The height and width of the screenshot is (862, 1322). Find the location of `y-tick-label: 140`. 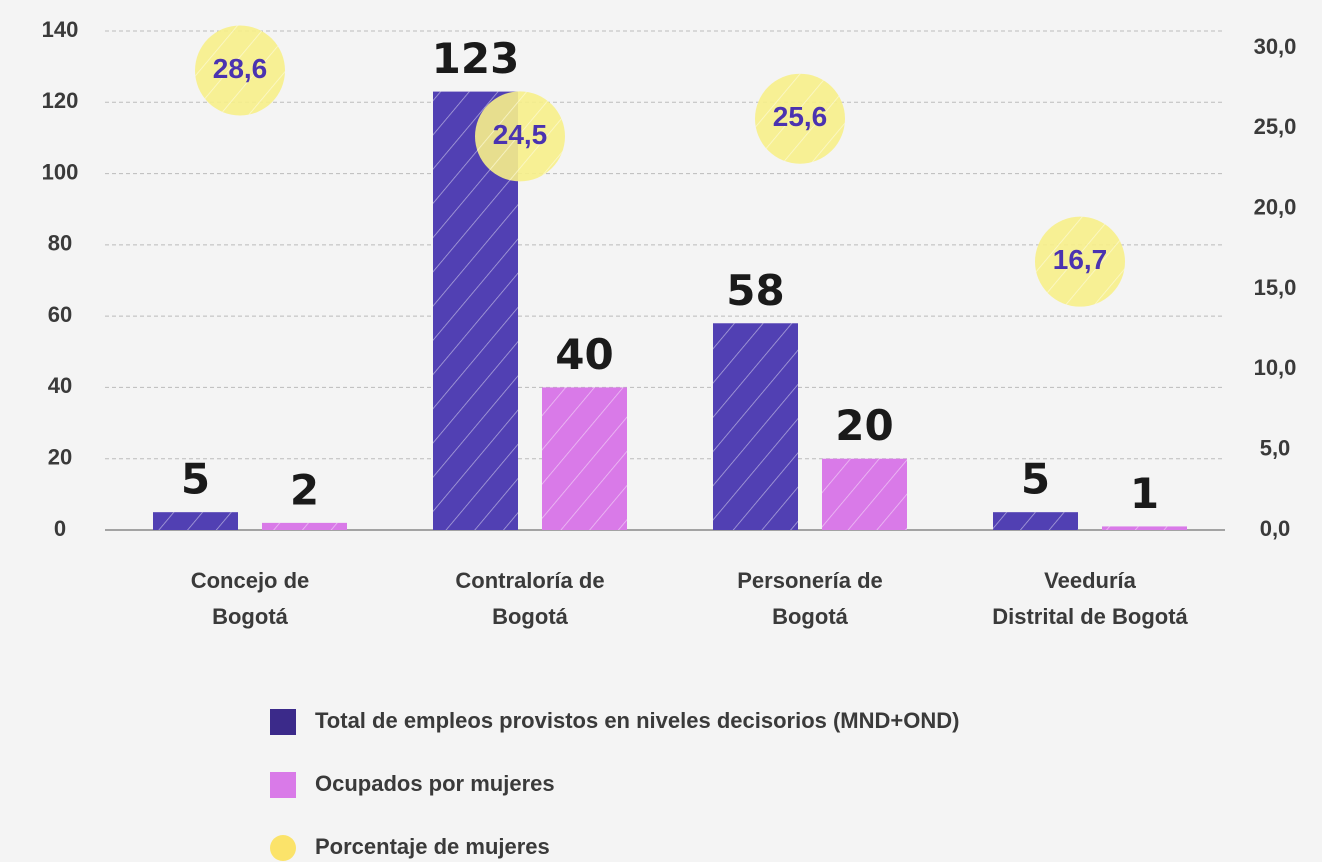

y-tick-label: 140 is located at coordinates (60, 29).